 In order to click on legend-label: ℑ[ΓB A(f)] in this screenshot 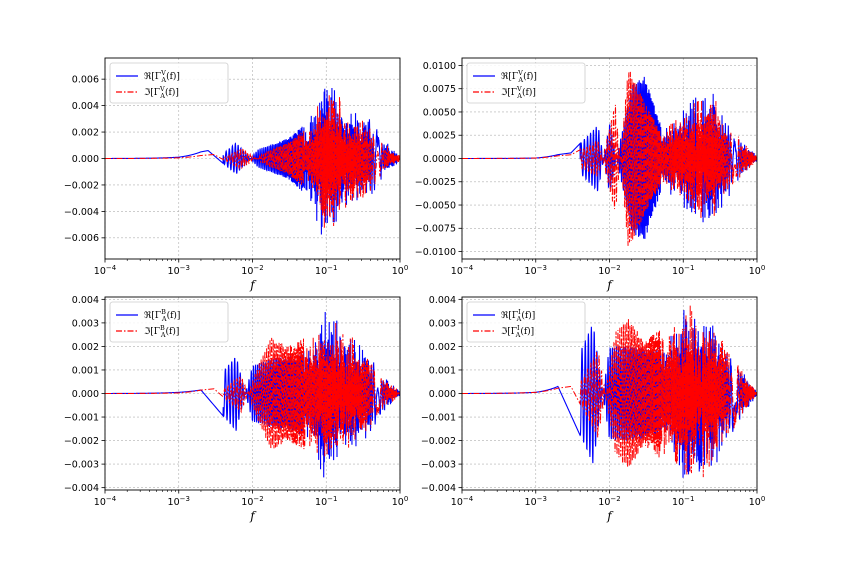, I will do `click(161, 331)`.